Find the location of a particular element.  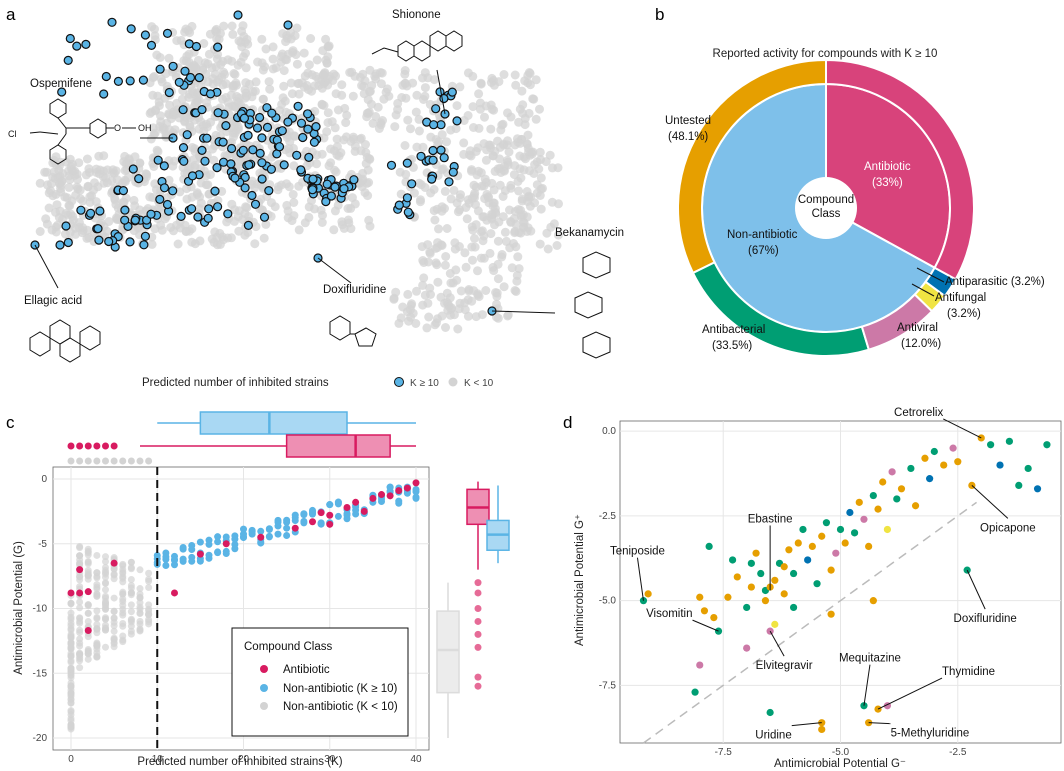

bekanamycin-pointer is located at coordinates (523, 312).